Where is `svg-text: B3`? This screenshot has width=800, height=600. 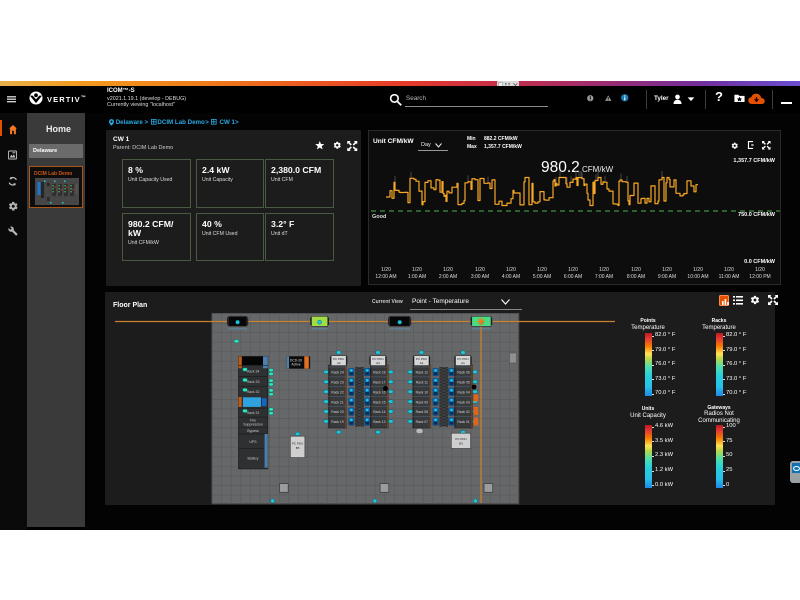
svg-text: B3 is located at coordinates (461, 444).